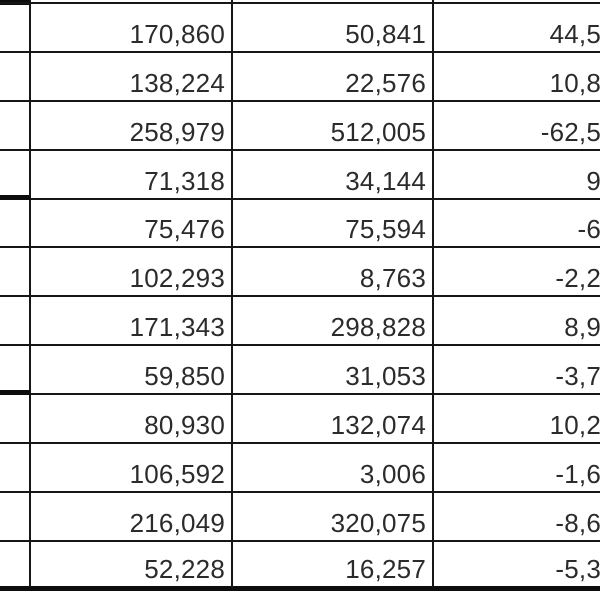 The height and width of the screenshot is (600, 600). I want to click on table-row: 170,860 50,841 44,5, so click(300, 28).